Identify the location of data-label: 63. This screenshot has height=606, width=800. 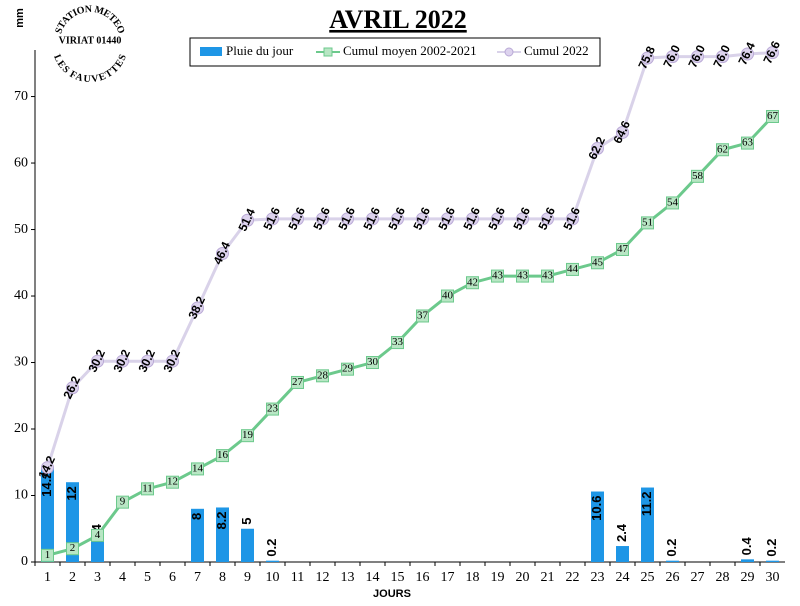
(748, 143).